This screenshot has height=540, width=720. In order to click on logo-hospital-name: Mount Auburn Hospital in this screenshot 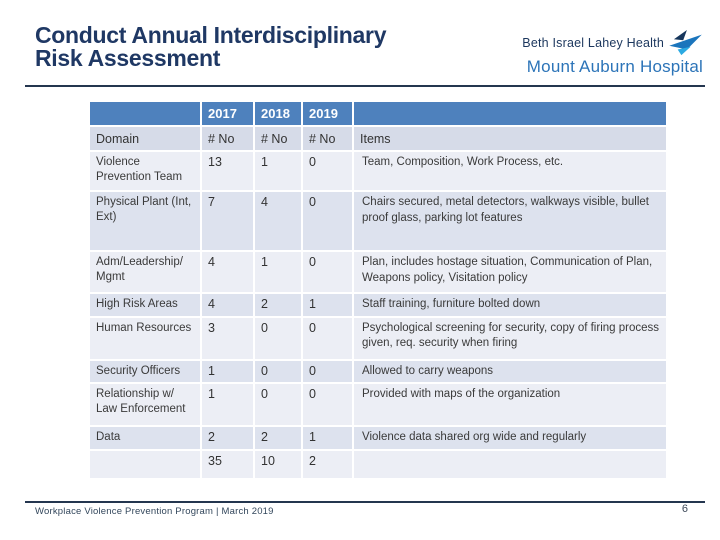, I will do `click(614, 66)`.